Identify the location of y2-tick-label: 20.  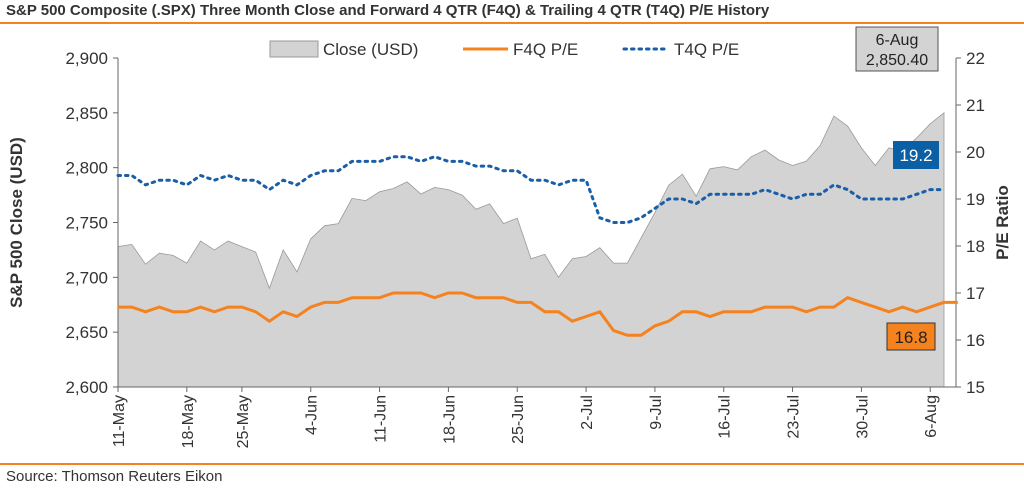
(975, 152).